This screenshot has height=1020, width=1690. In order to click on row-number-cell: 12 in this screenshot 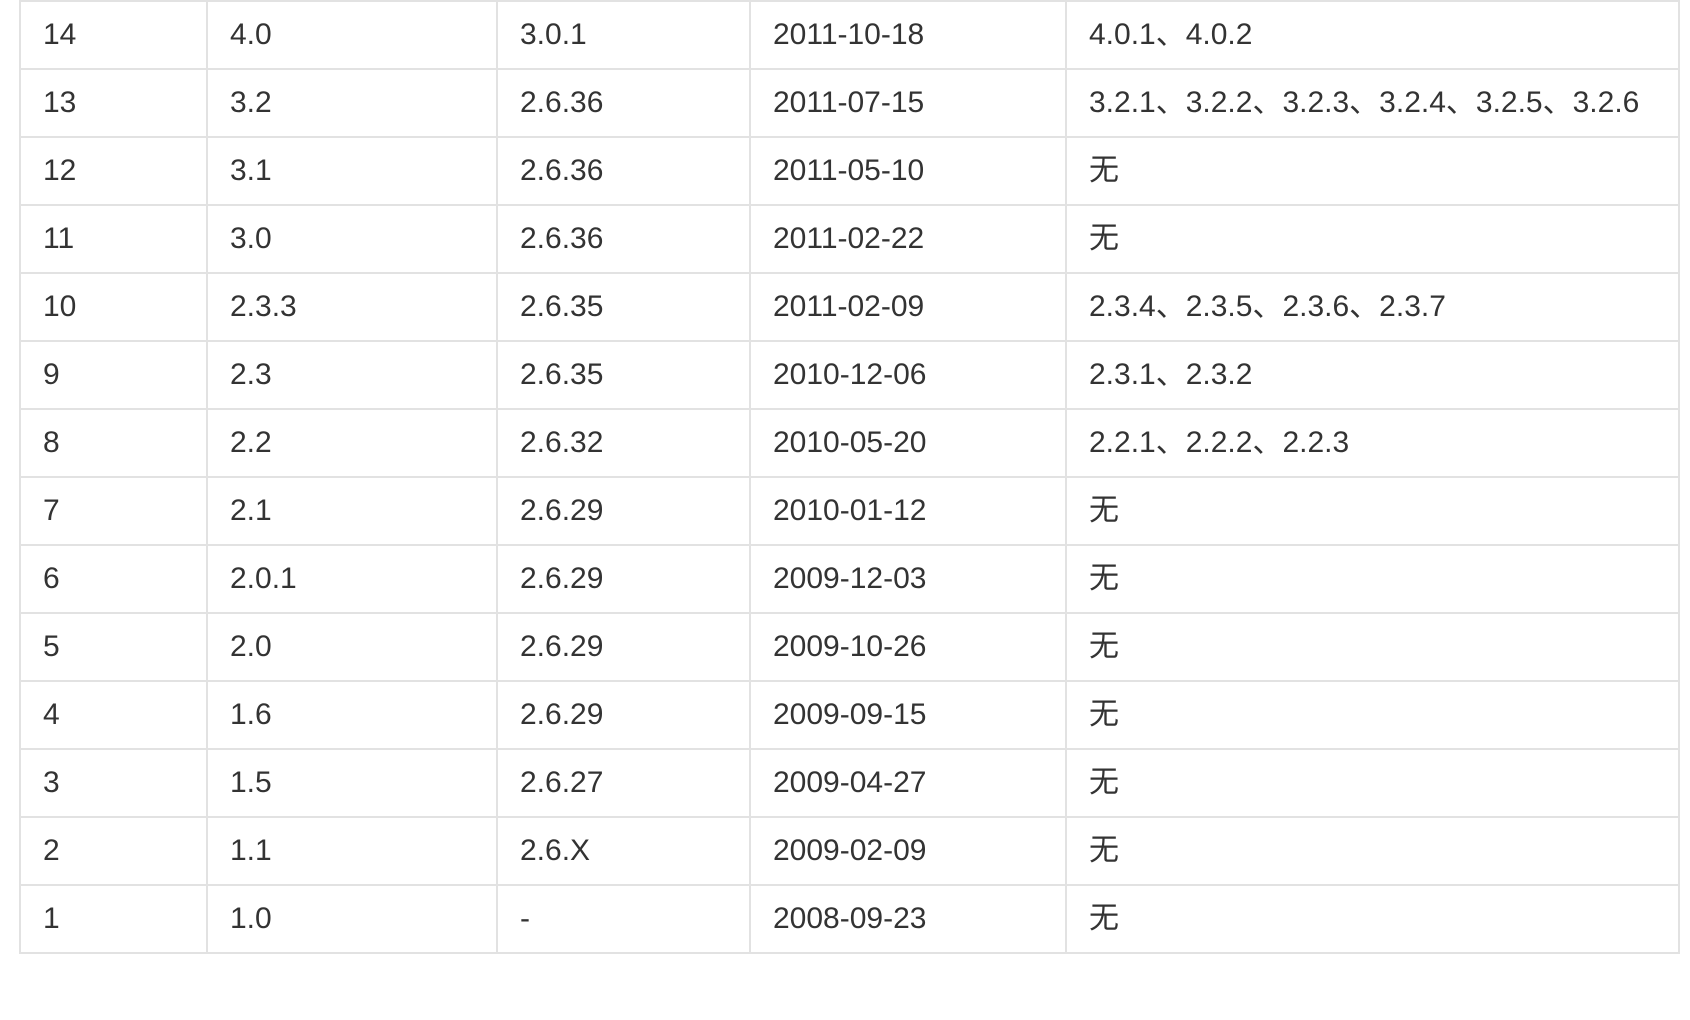, I will do `click(113, 171)`.